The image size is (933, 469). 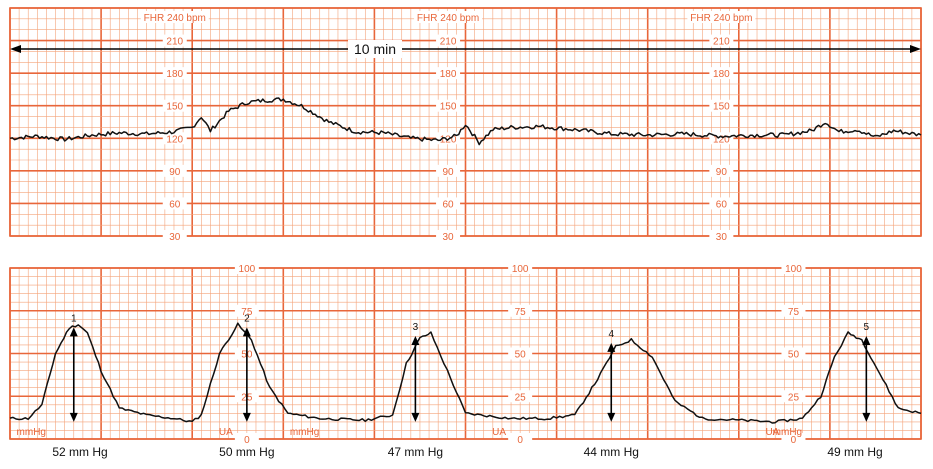 I want to click on contraction-number: 1, so click(x=74, y=318).